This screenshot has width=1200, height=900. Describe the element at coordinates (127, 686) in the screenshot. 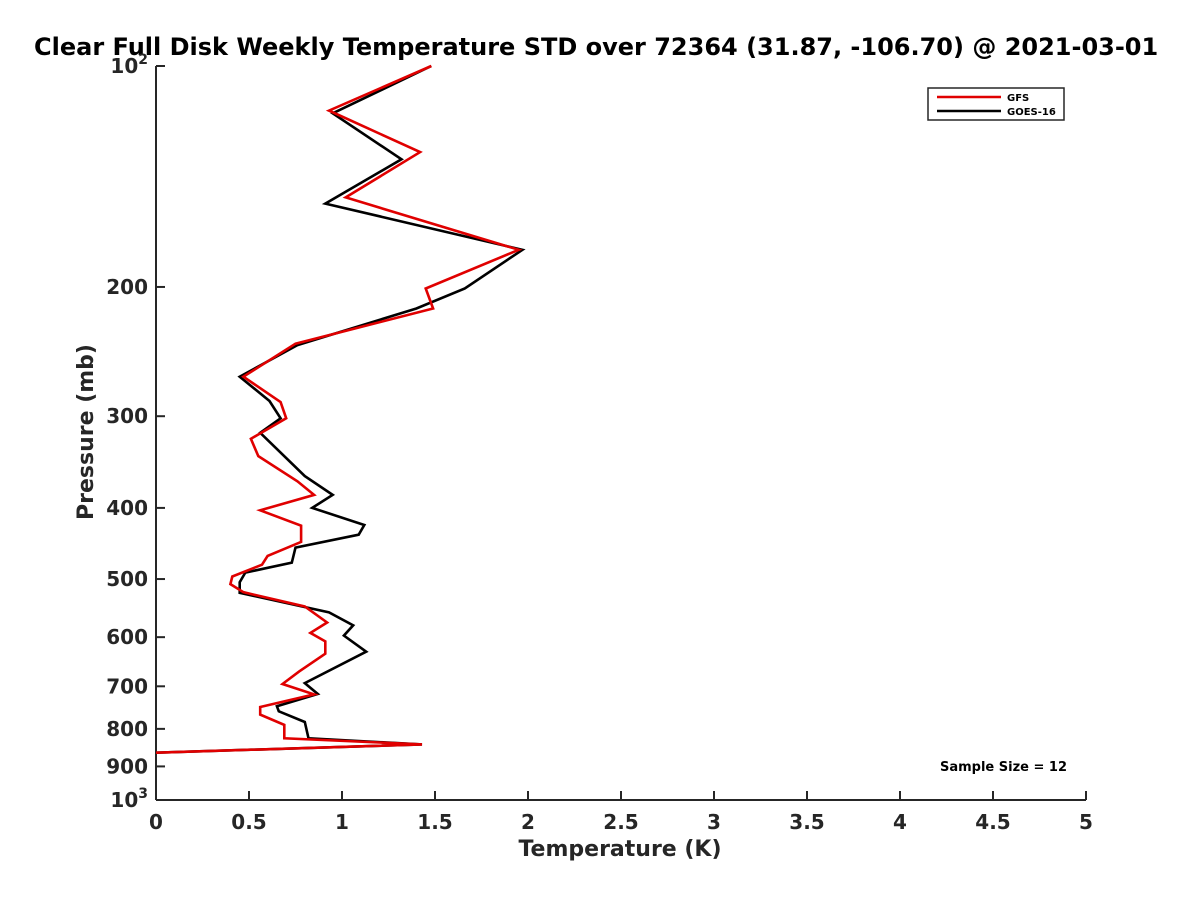

I see `y-tick-label: 700` at that location.